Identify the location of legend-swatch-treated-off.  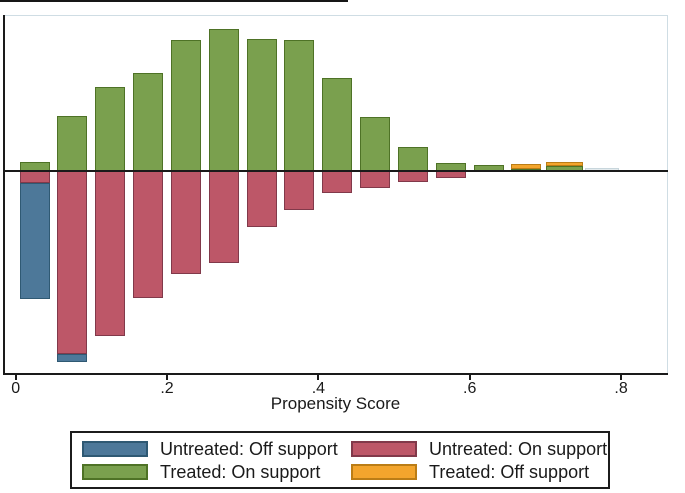
(384, 471).